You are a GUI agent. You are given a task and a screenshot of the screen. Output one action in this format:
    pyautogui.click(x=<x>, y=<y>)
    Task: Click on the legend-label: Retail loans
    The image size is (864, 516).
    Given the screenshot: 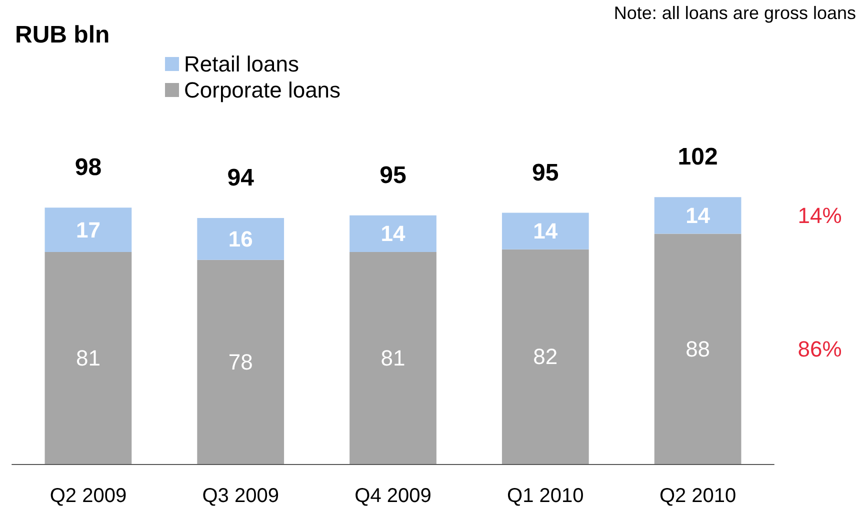 What is the action you would take?
    pyautogui.click(x=241, y=64)
    